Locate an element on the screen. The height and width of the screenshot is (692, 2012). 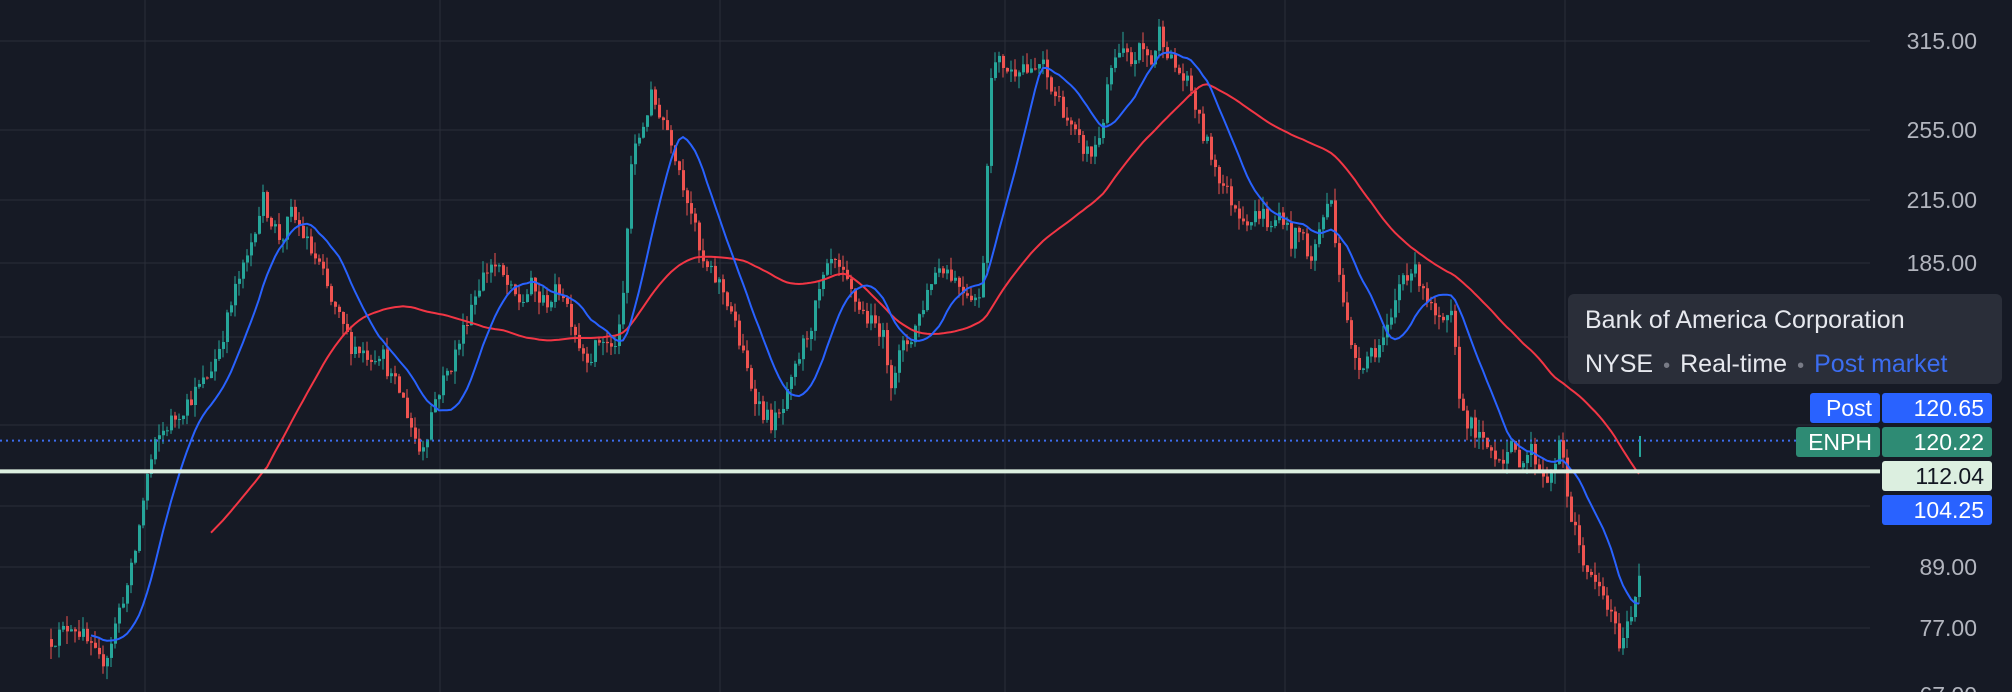
exchange-label: NYSE is located at coordinates (1619, 364).